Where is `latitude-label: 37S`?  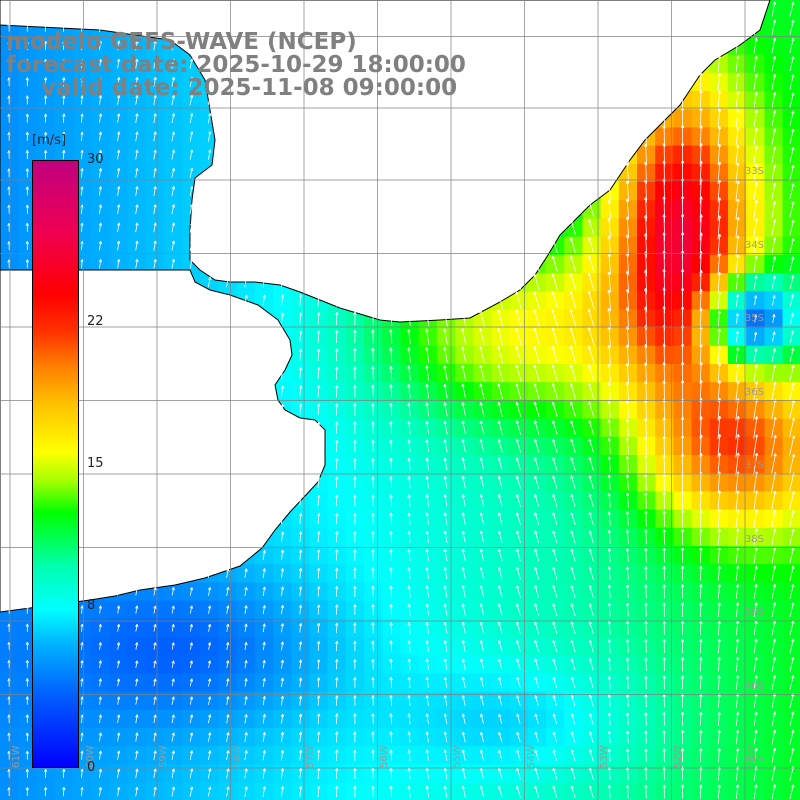
latitude-label: 37S is located at coordinates (754, 465).